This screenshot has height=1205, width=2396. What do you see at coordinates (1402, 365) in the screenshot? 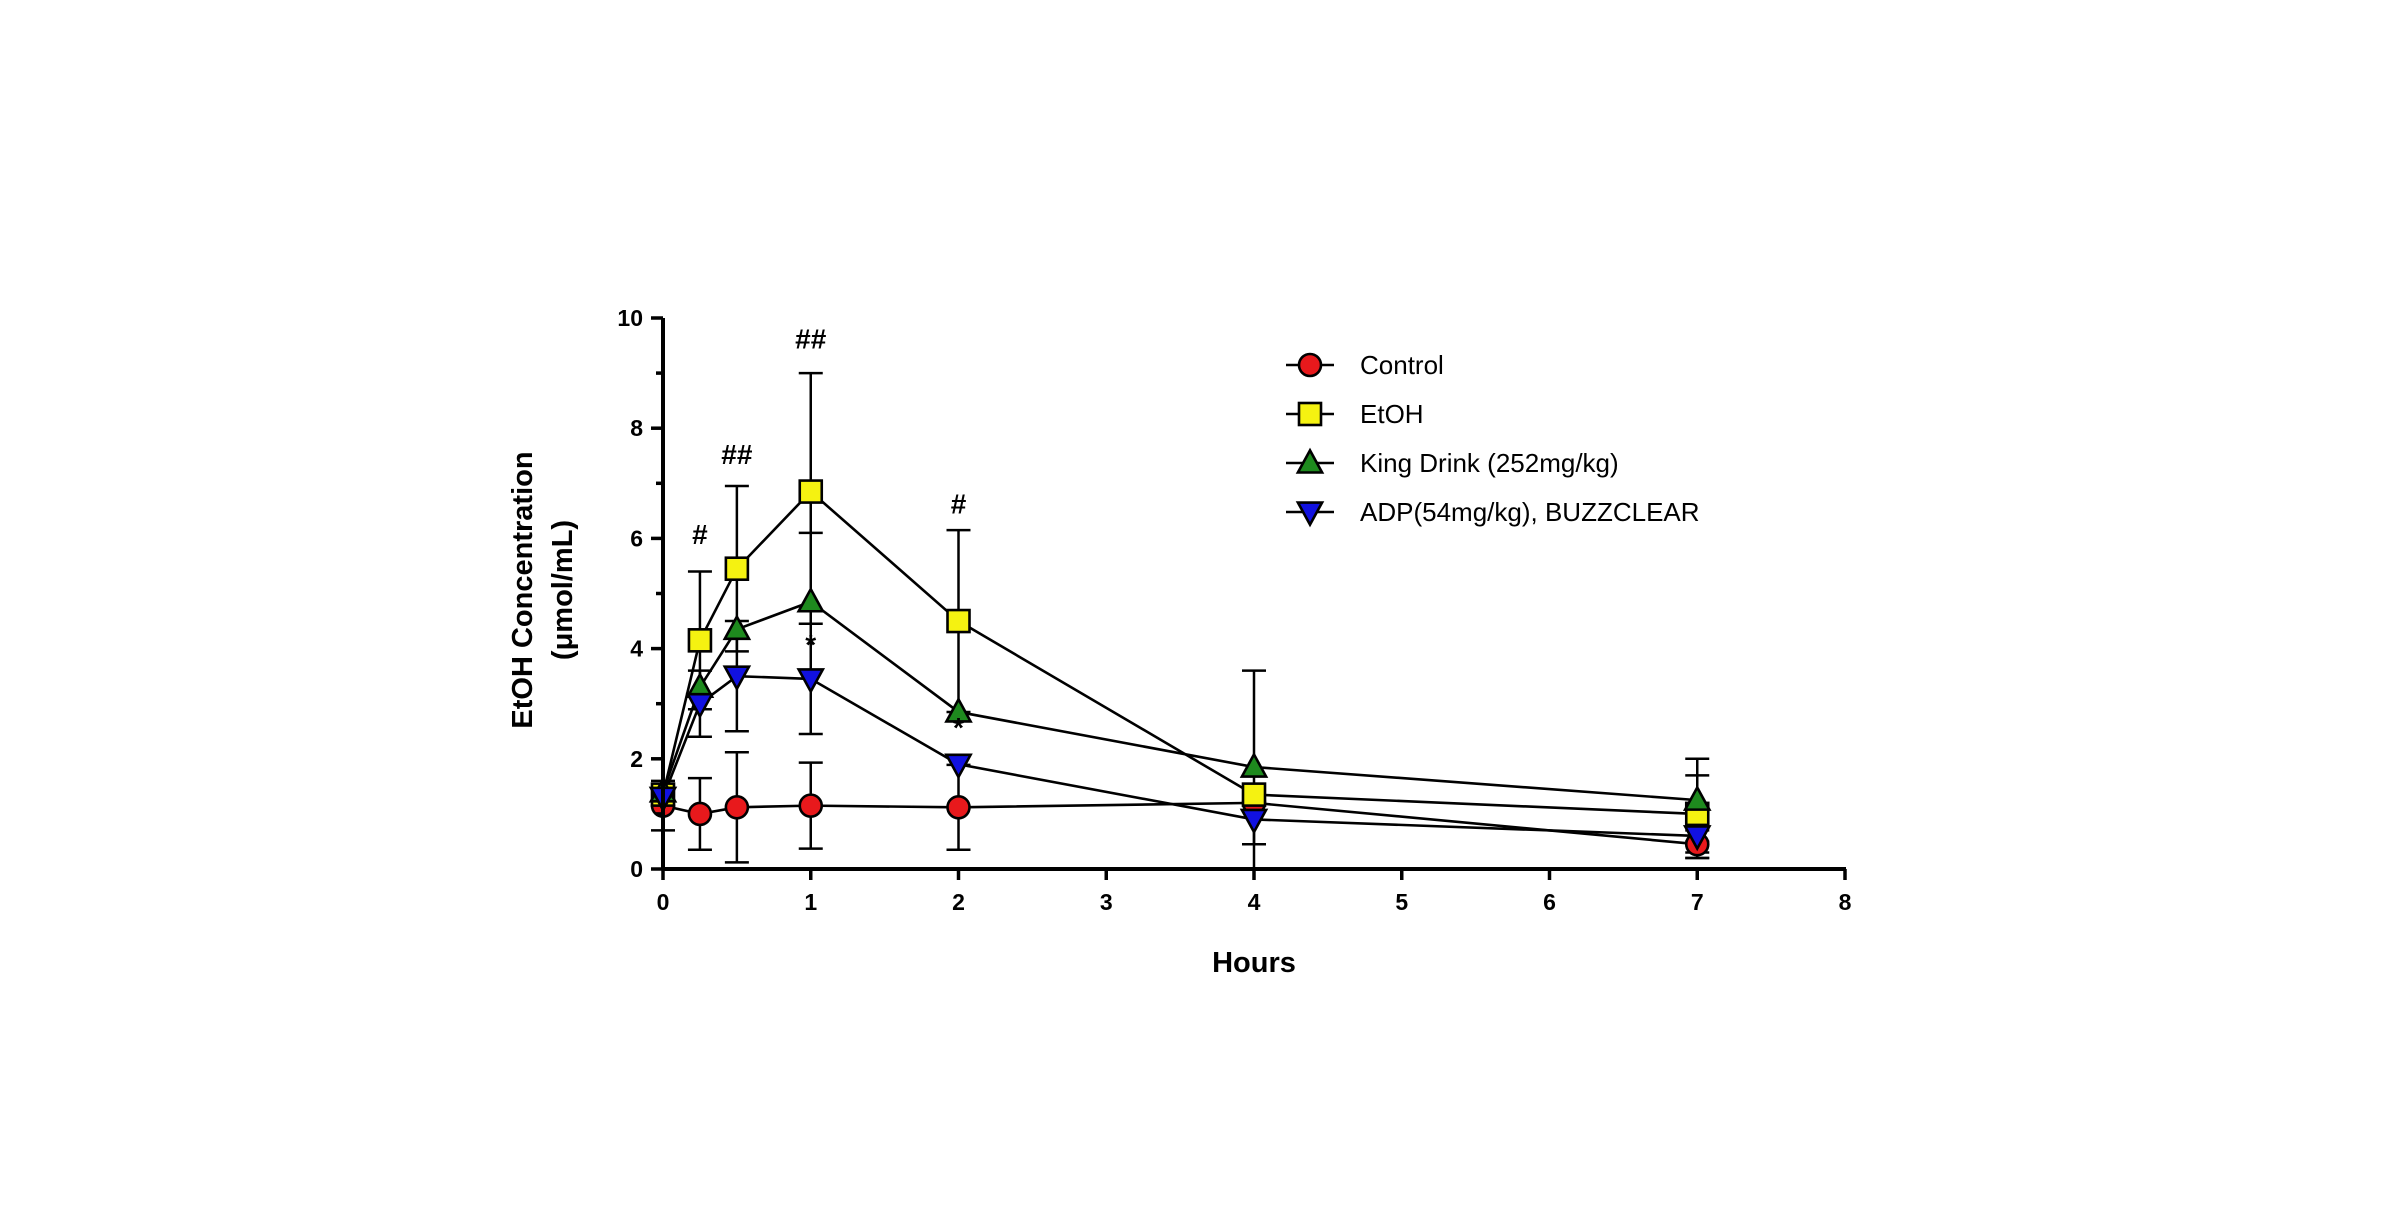
I see `legend-label: Control` at bounding box center [1402, 365].